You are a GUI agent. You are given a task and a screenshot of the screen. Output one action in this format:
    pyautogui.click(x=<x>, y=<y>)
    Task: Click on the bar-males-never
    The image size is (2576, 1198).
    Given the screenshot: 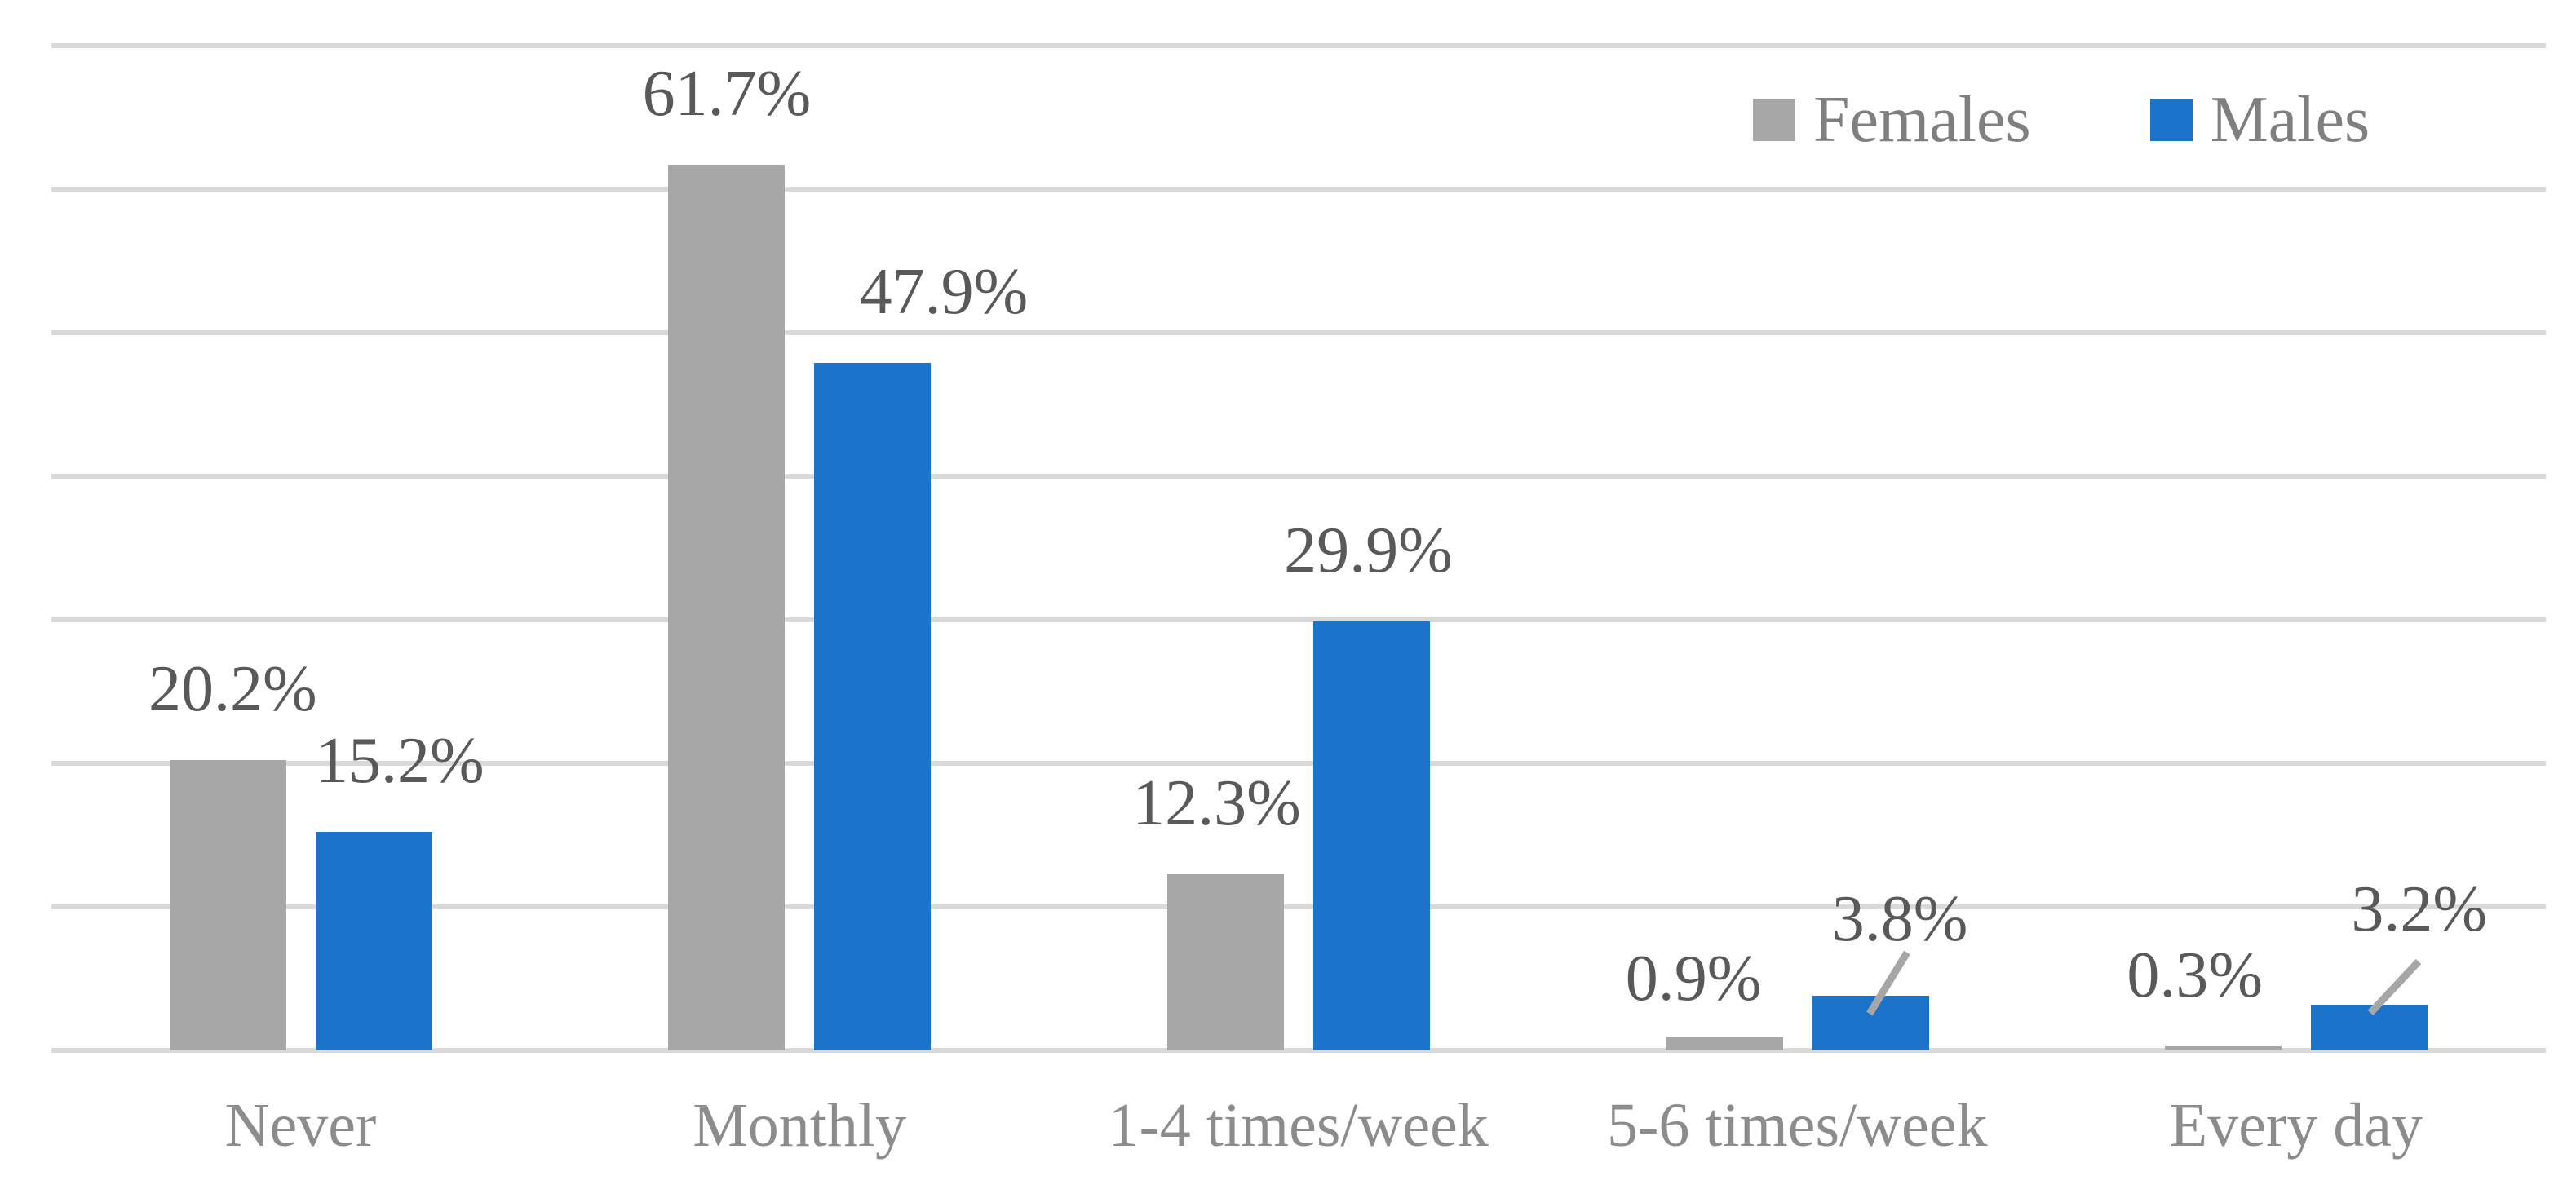 What is the action you would take?
    pyautogui.click(x=373, y=941)
    